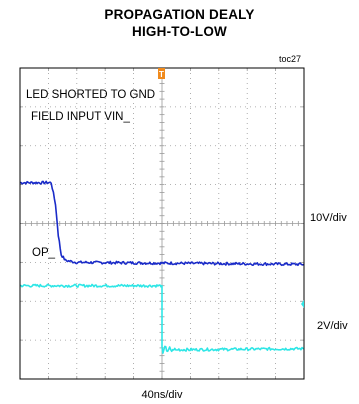  Describe the element at coordinates (162, 395) in the screenshot. I see `time-scale-label: 40ns/div` at that location.